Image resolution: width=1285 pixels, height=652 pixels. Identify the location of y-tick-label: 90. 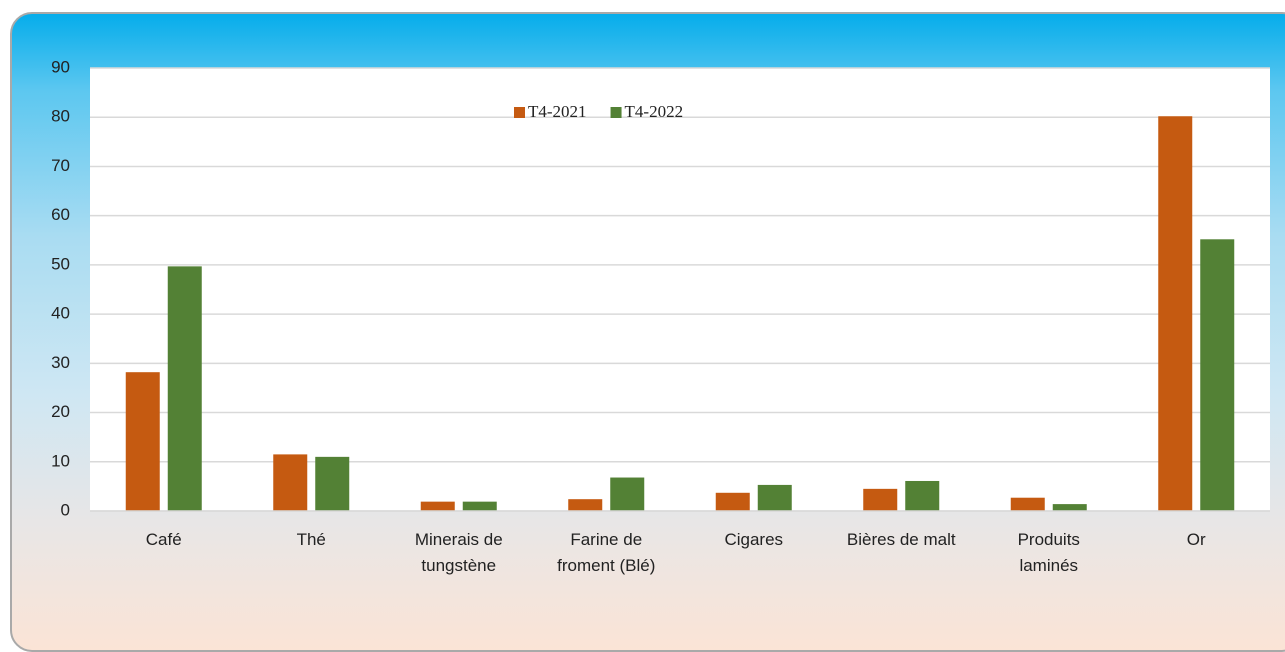
(60, 66).